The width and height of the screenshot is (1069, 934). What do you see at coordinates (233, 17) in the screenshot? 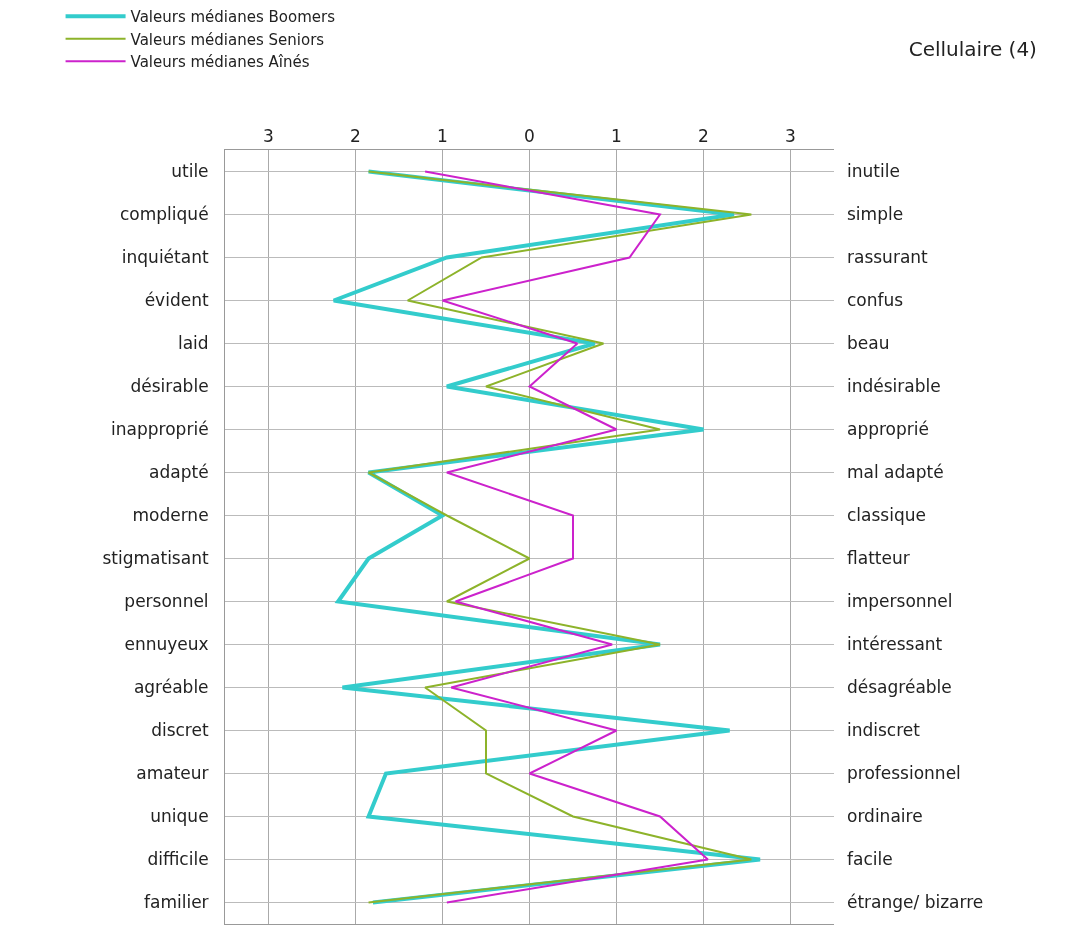
I see `legend-label: Valeurs médianes Boomers` at bounding box center [233, 17].